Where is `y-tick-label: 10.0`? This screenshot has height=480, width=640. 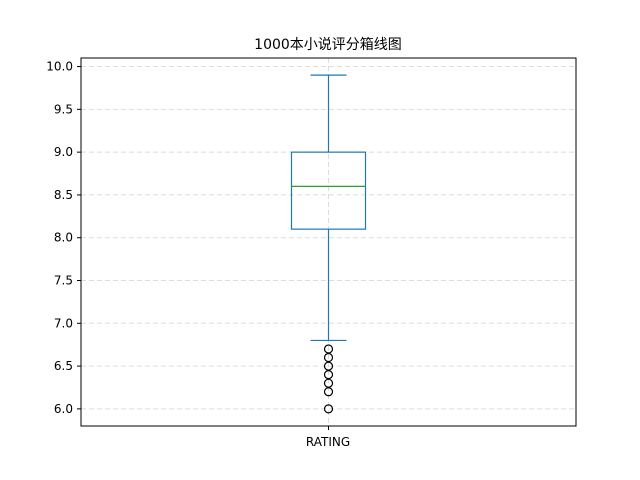
y-tick-label: 10.0 is located at coordinates (59, 67).